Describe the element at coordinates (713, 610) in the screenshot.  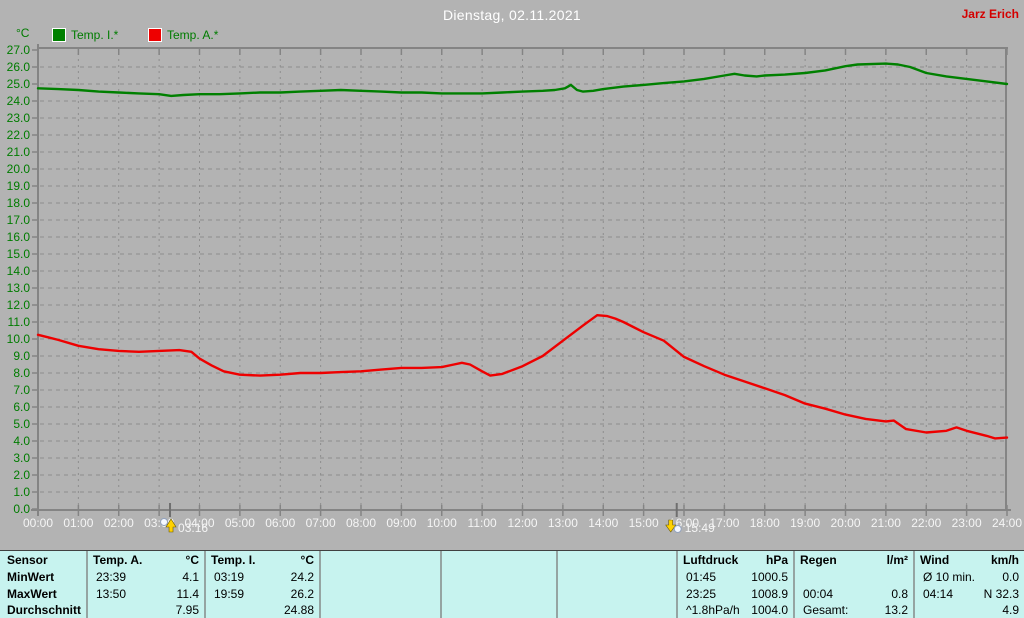
I see `table-cell-text: ^1.8hPa/h` at that location.